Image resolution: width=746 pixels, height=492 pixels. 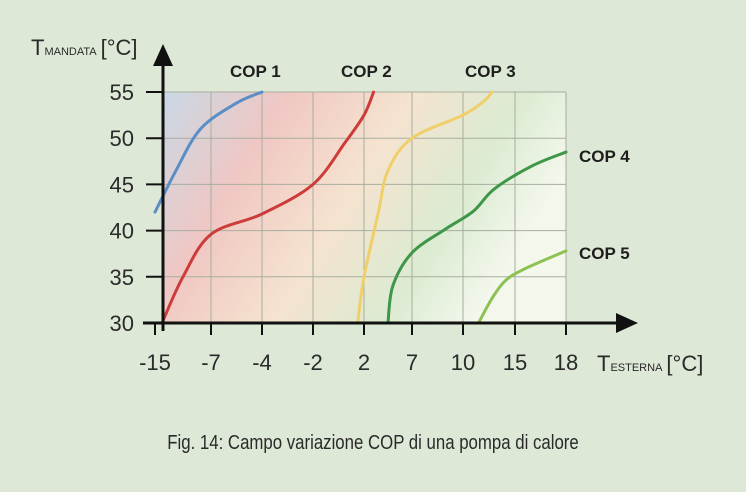 What do you see at coordinates (412, 362) in the screenshot?
I see `x-tick-label: 7` at bounding box center [412, 362].